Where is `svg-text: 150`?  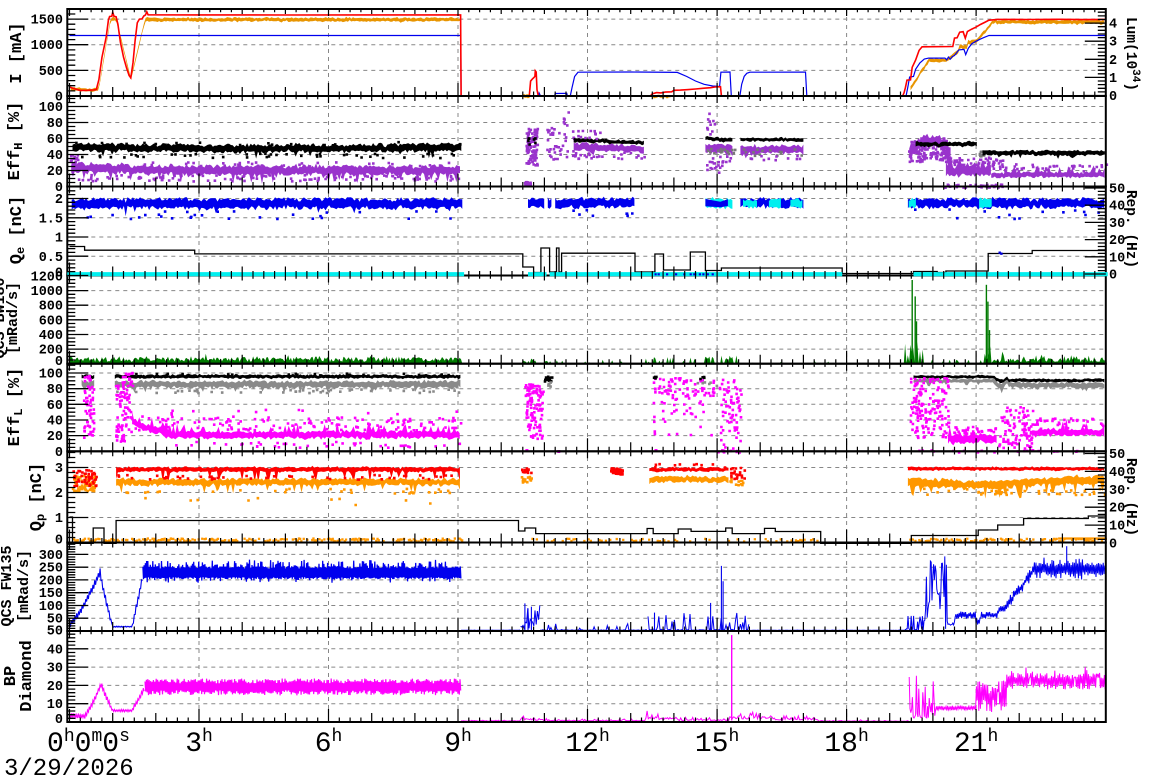
svg-text: 150 is located at coordinates (51, 594).